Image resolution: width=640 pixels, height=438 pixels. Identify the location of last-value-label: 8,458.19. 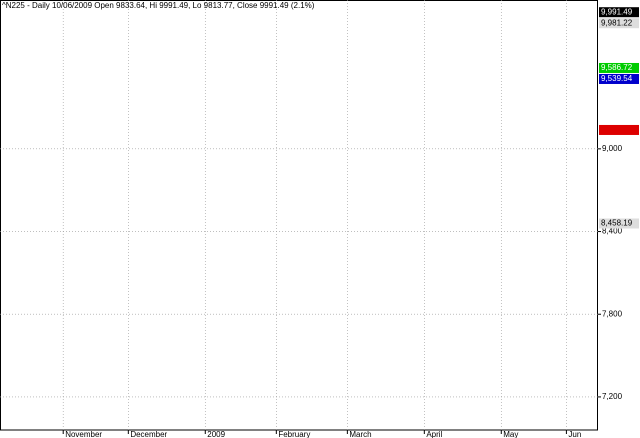
(617, 223).